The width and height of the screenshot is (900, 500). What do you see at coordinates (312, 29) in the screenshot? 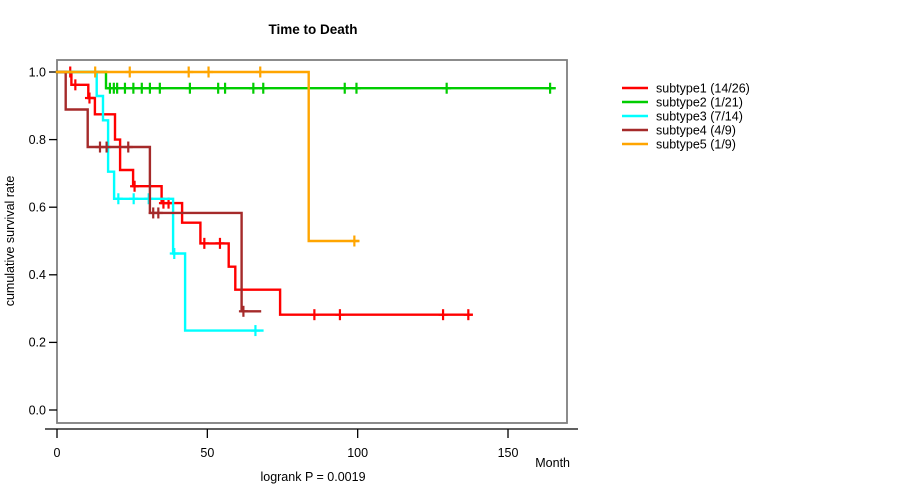
I see `plot-title: Time to Death` at bounding box center [312, 29].